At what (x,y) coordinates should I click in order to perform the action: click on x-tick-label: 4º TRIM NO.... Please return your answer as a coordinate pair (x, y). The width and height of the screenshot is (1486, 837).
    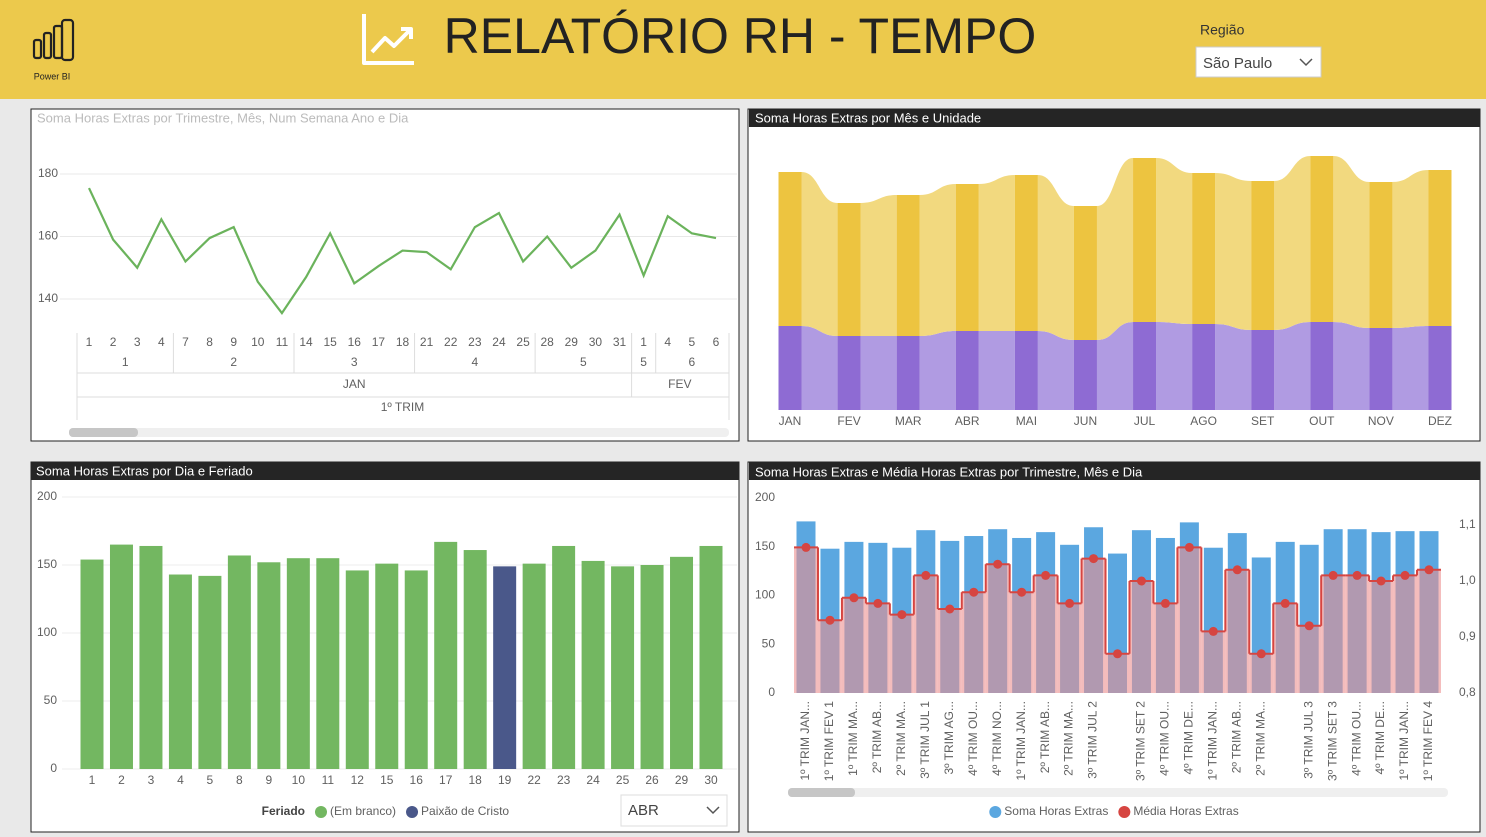
    Looking at the image, I should click on (997, 738).